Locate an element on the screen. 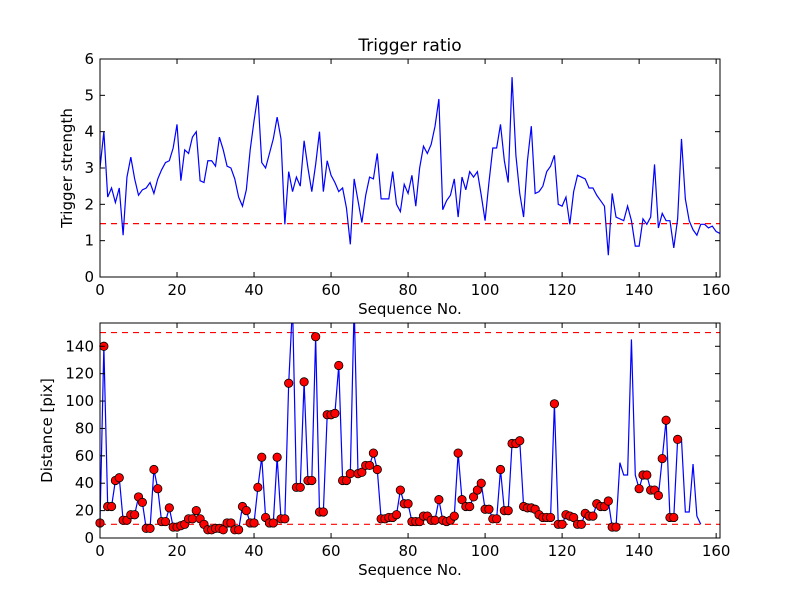 The height and width of the screenshot is (600, 800). trigger-ratio-x-axis-label: Sequence No. is located at coordinates (410, 309).